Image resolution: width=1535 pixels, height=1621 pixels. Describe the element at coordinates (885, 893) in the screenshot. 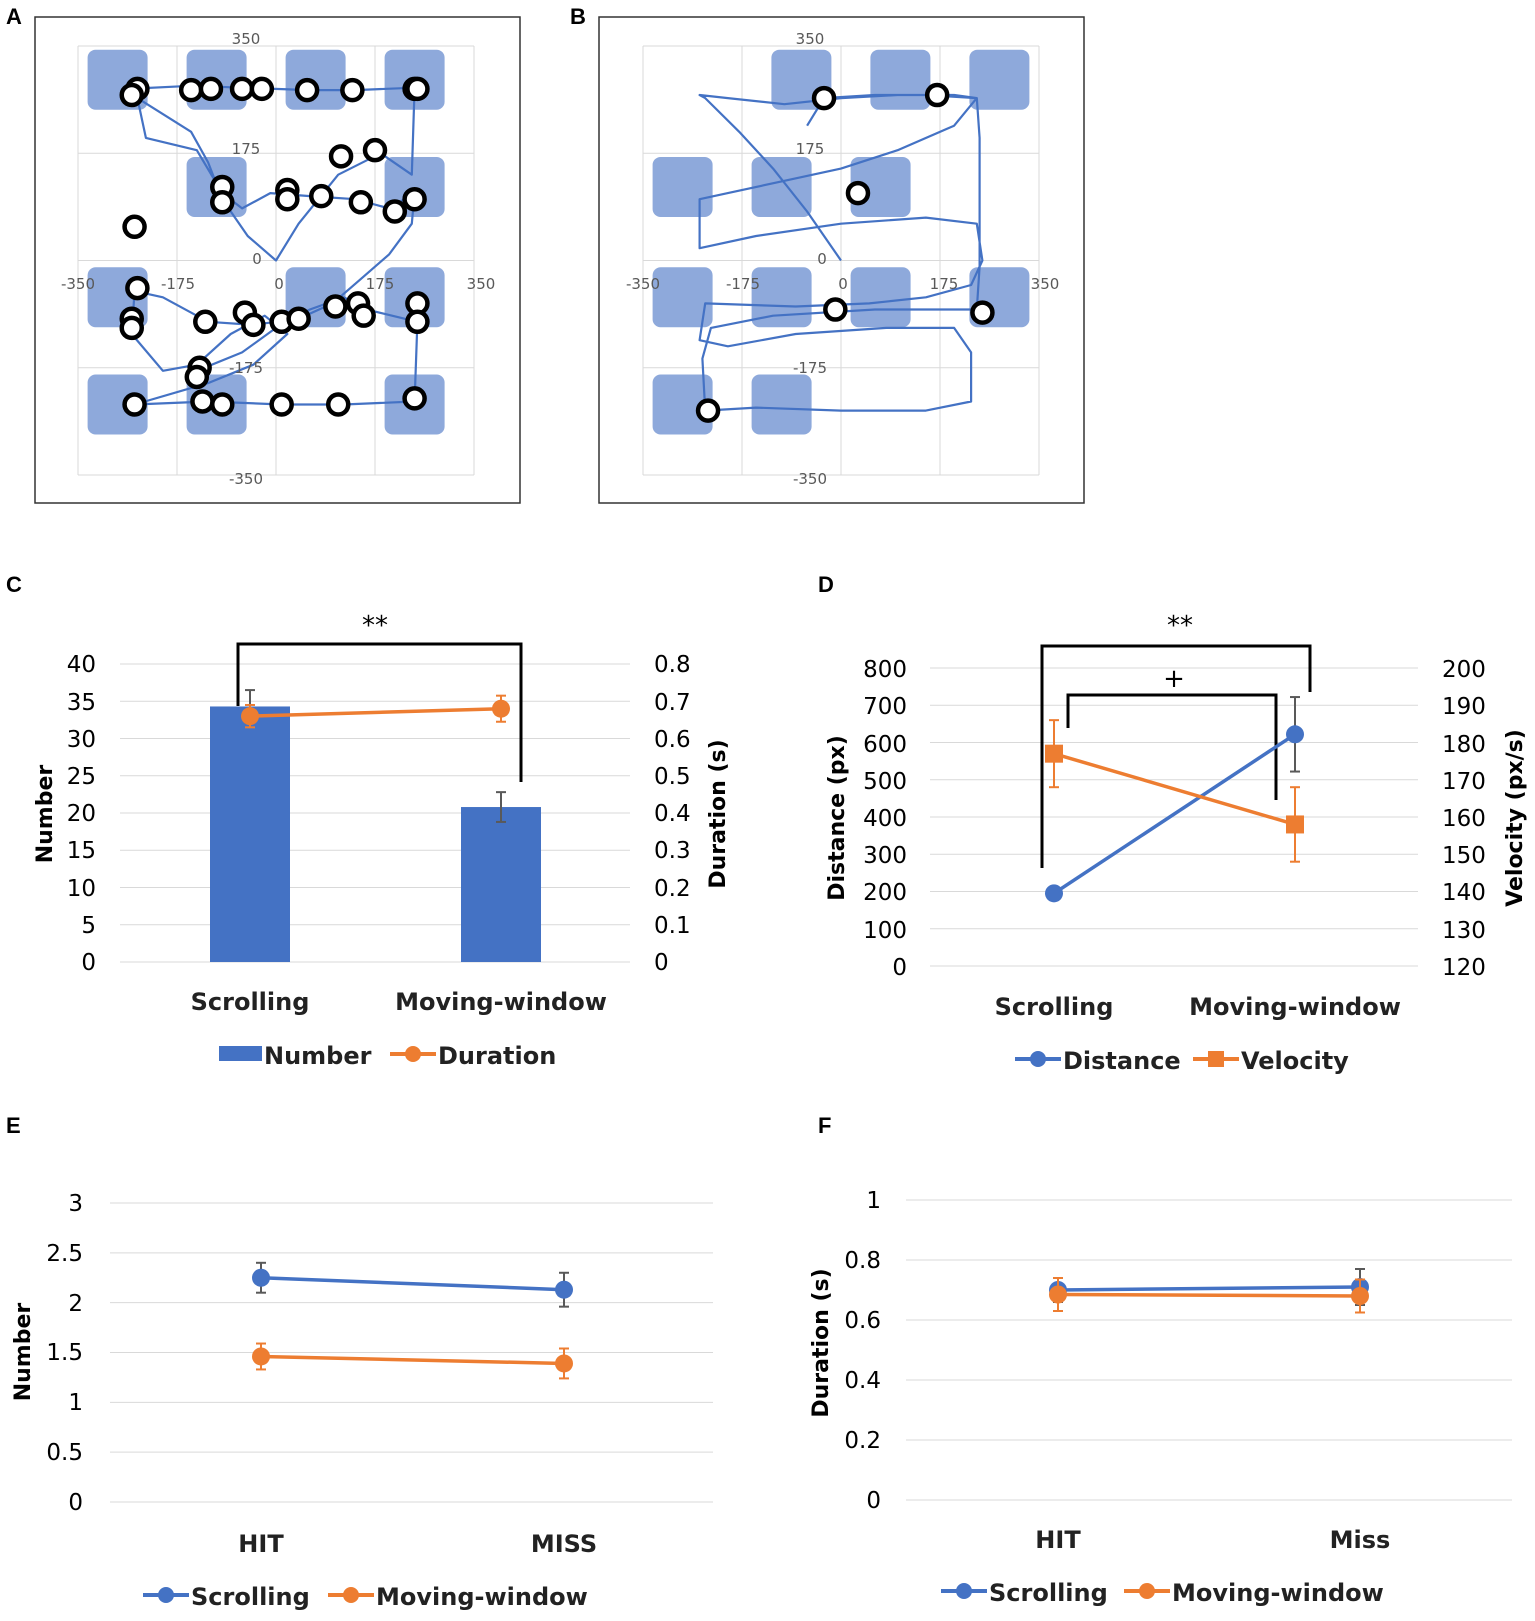

I see `panel-d-left-tick-200: 200` at that location.